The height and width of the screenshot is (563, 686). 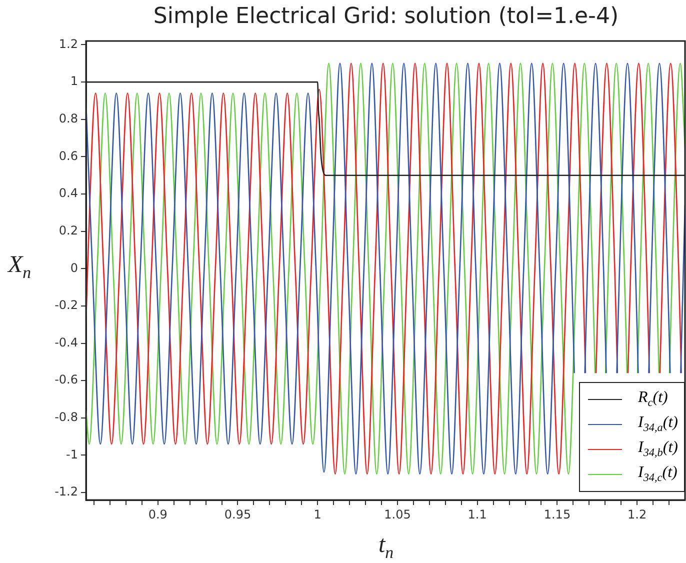 I want to click on legend-label: I$_{34,b}$(t), so click(x=658, y=449).